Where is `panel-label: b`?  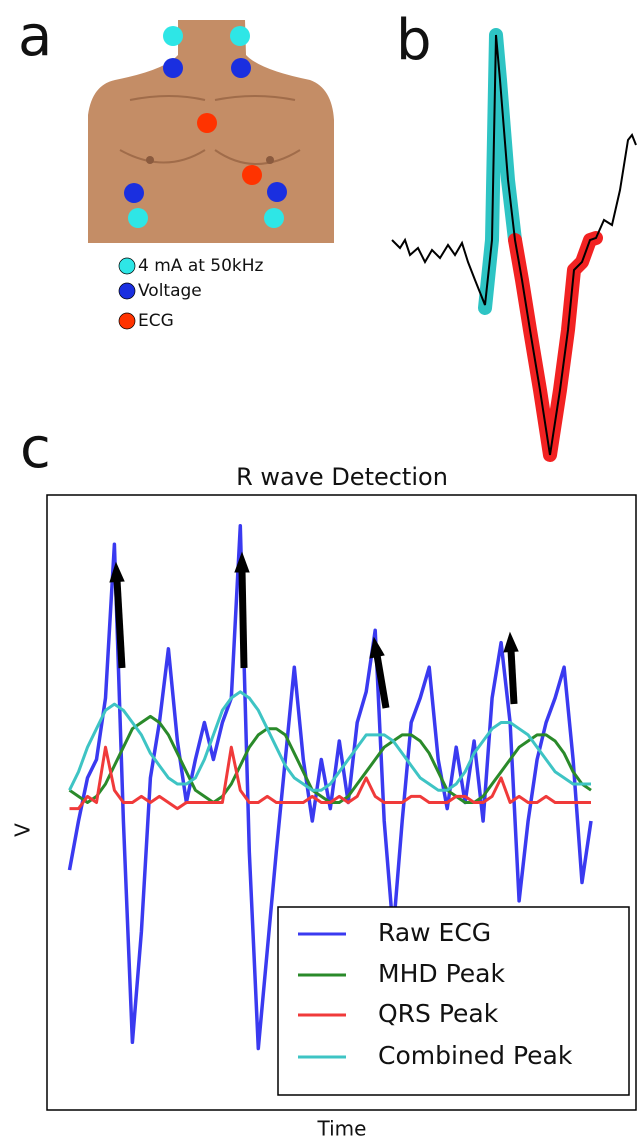
panel-label: b is located at coordinates (414, 40).